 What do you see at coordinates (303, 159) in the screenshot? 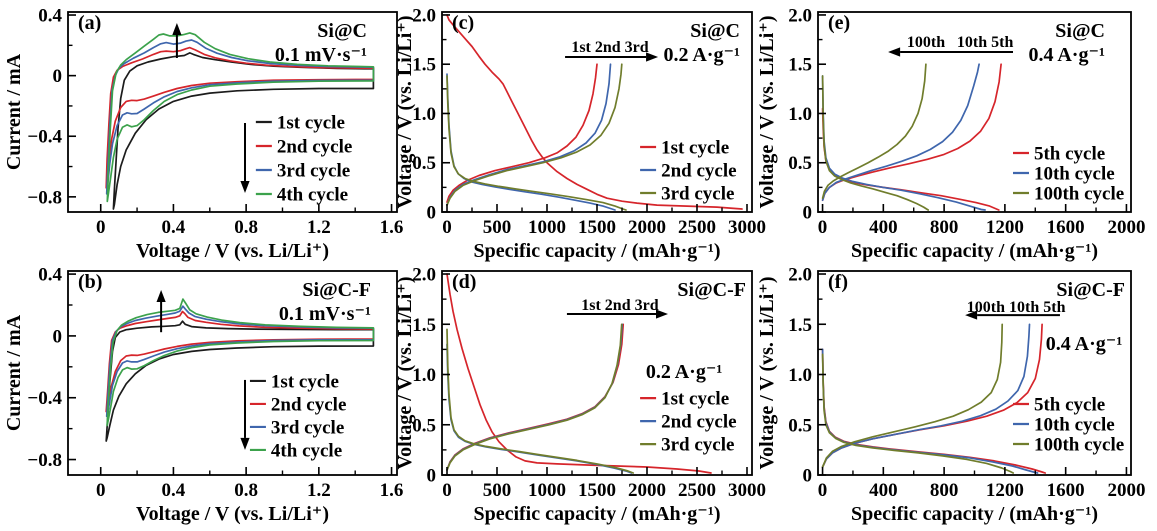
I see `legend-a: 1st cycle 2nd cycle 3rd cycle 4th cycle` at bounding box center [303, 159].